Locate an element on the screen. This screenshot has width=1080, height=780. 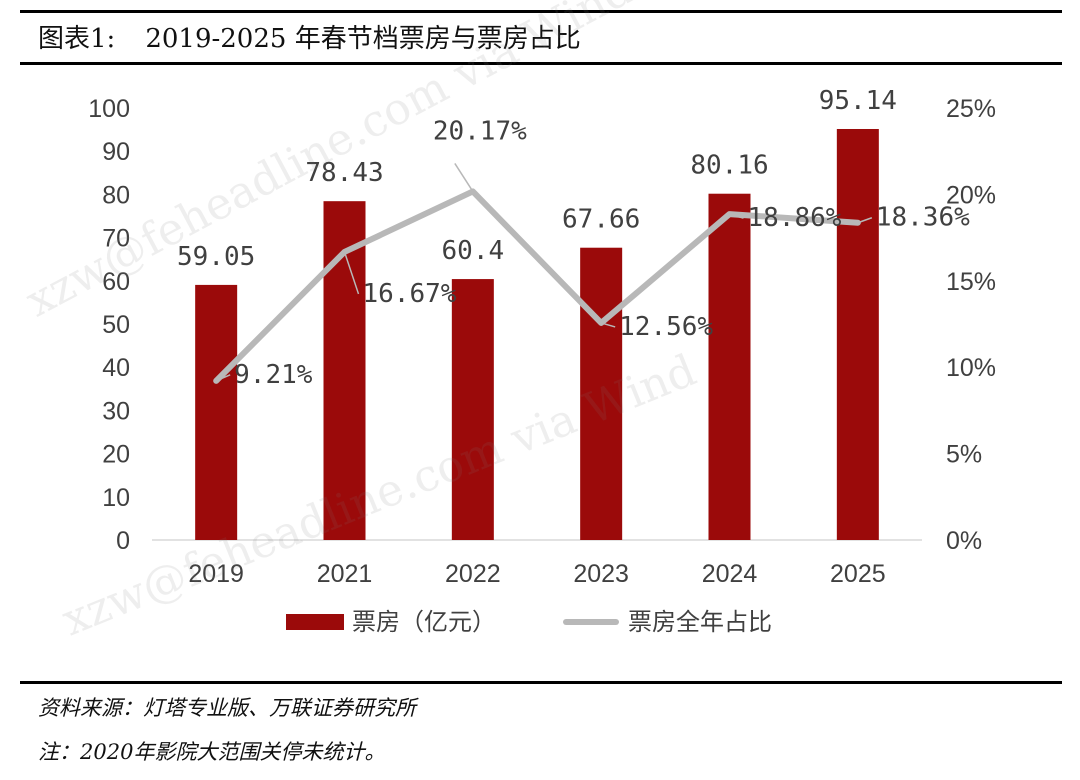
figure-label: 图表1: is located at coordinates (77, 39).